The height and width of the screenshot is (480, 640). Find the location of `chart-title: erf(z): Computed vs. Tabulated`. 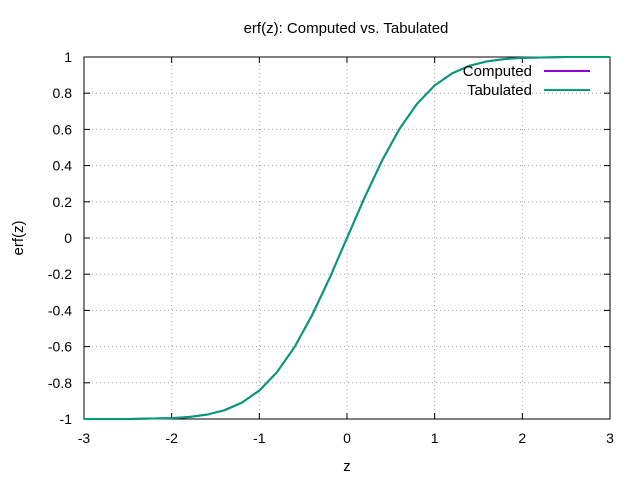

chart-title: erf(z): Computed vs. Tabulated is located at coordinates (346, 28).